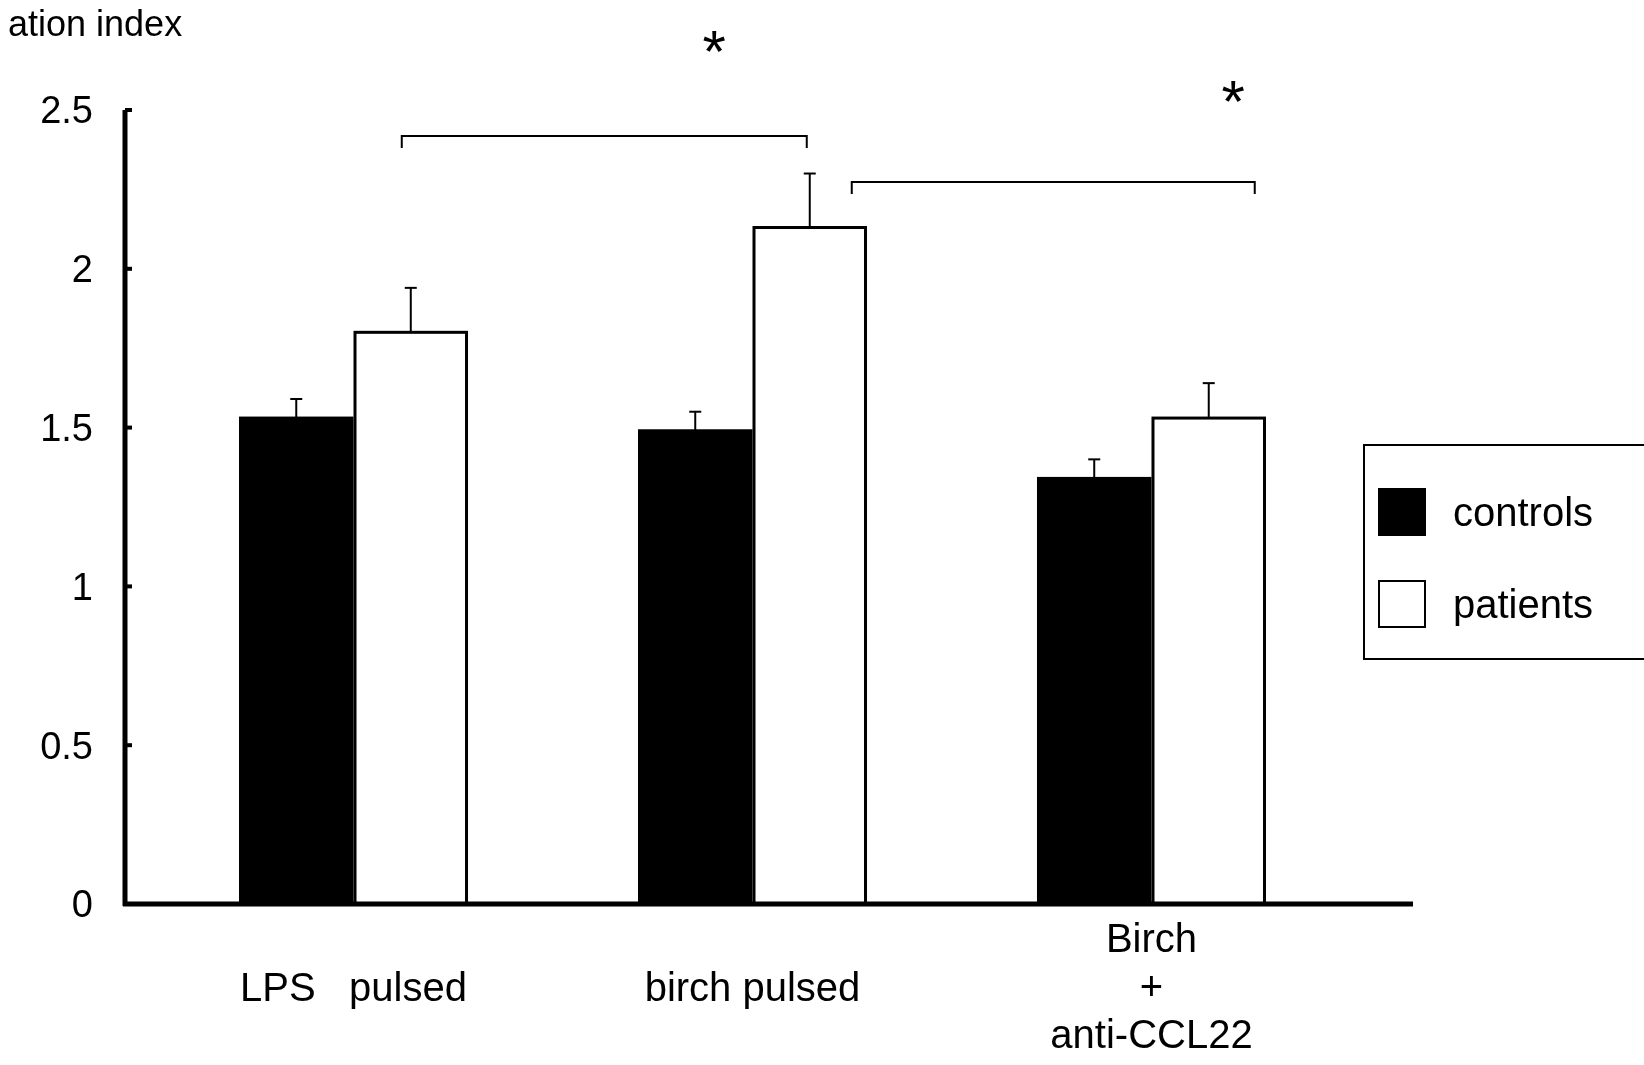 The image size is (1644, 1065). Describe the element at coordinates (82, 904) in the screenshot. I see `y-tick-label: 0` at that location.